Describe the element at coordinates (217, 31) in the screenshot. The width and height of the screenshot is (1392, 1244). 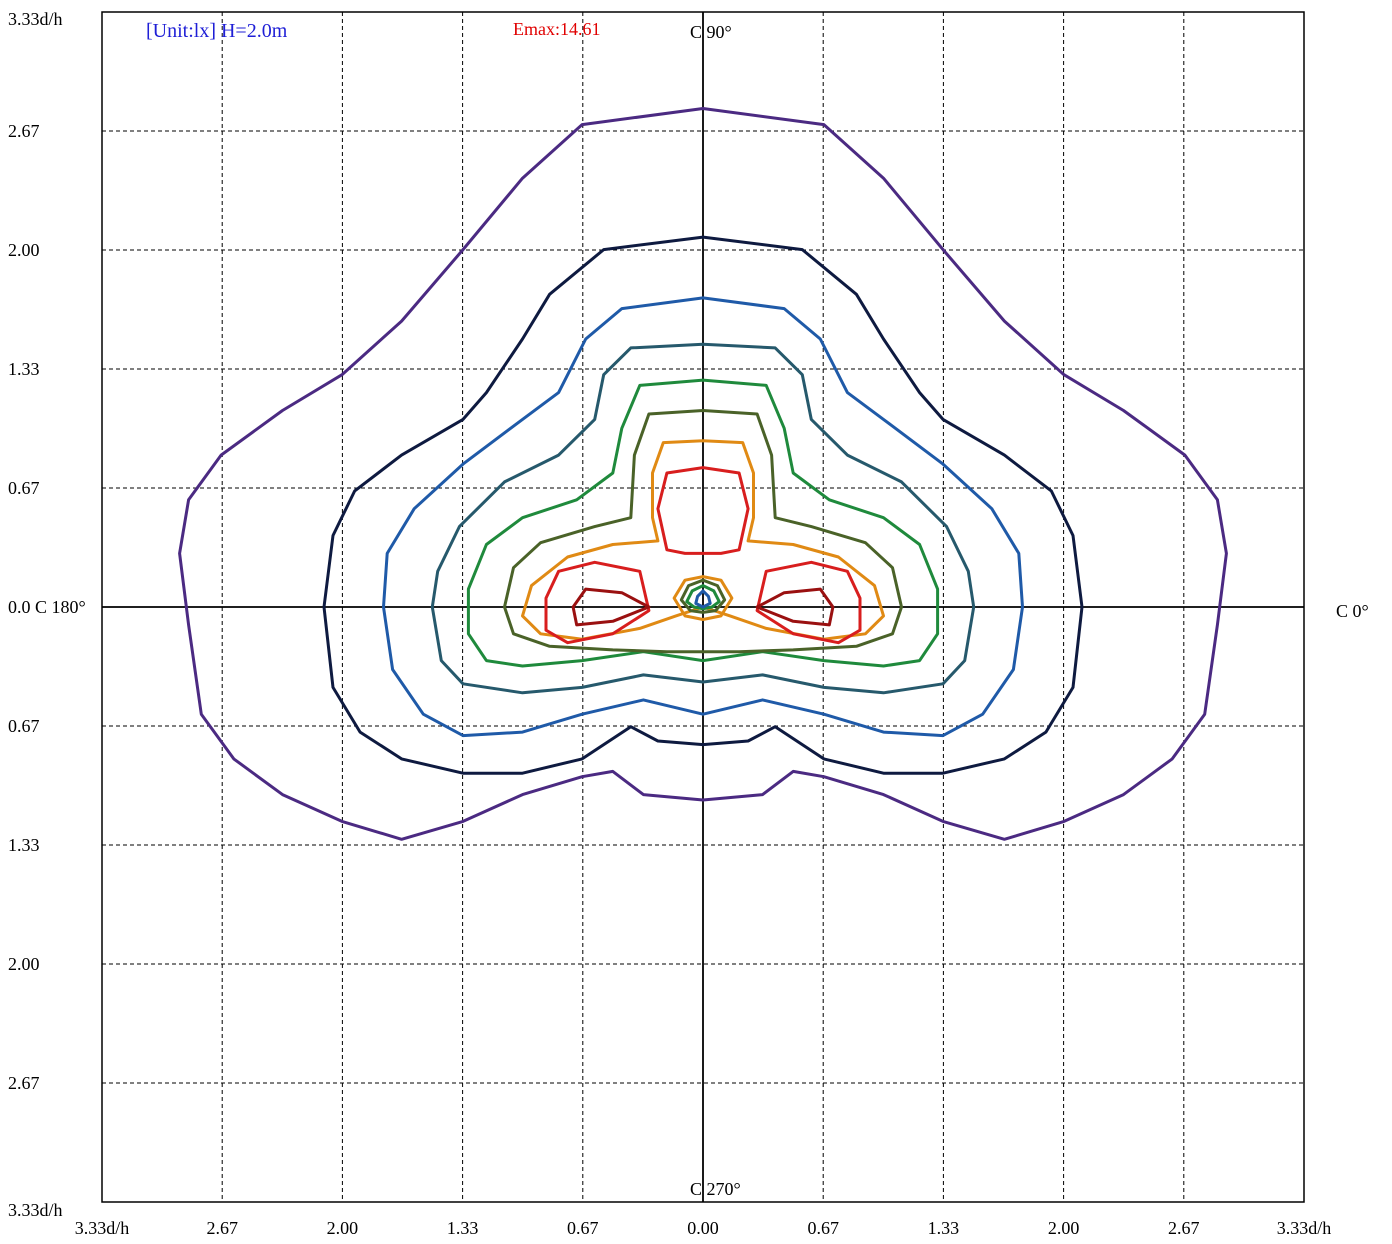
I see `unit-label: [Unit:lx] H=2.0m` at that location.